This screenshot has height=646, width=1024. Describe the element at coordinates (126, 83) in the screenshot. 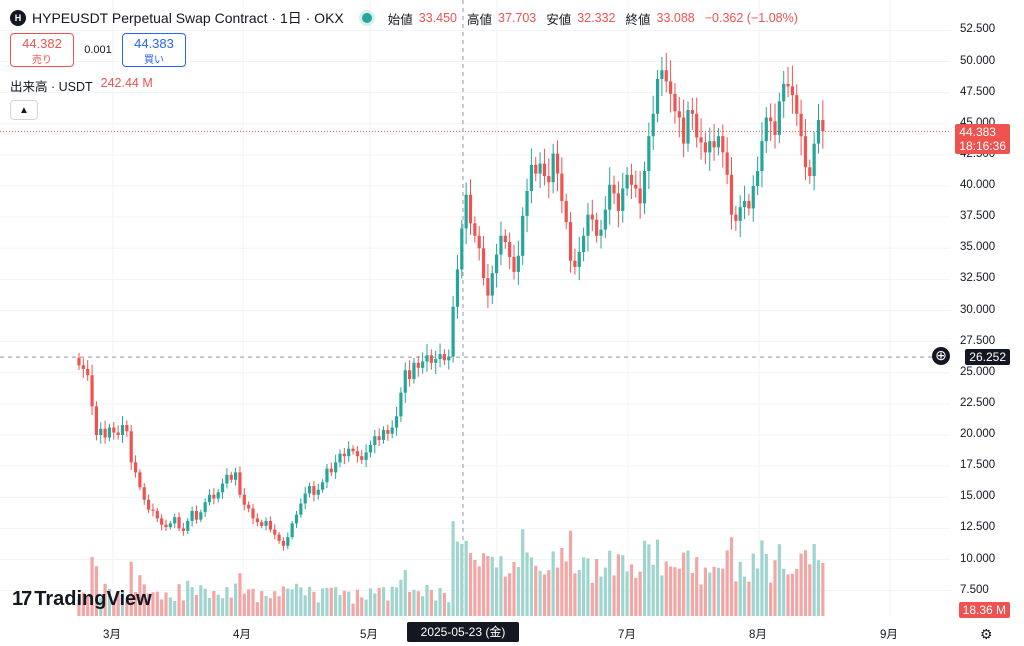

I see `volume-total: 242.44 M` at that location.